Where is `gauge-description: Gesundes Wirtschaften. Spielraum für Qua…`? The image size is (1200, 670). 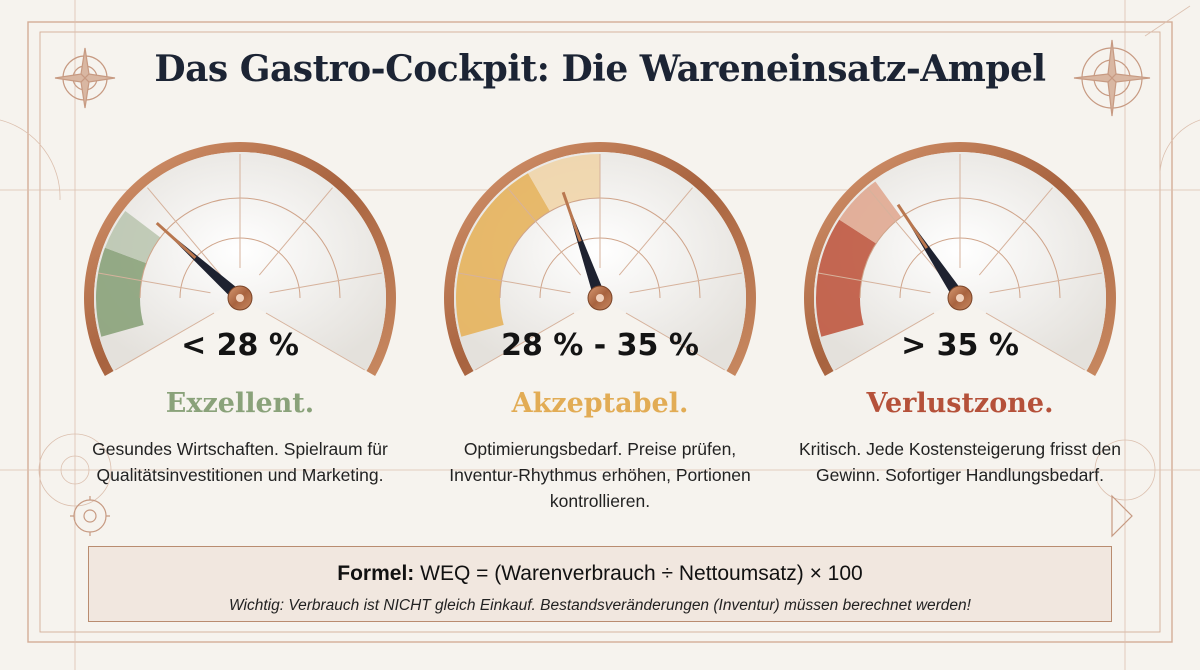 gauge-description: Gesundes Wirtschaften. Spielraum für Qua… is located at coordinates (240, 462).